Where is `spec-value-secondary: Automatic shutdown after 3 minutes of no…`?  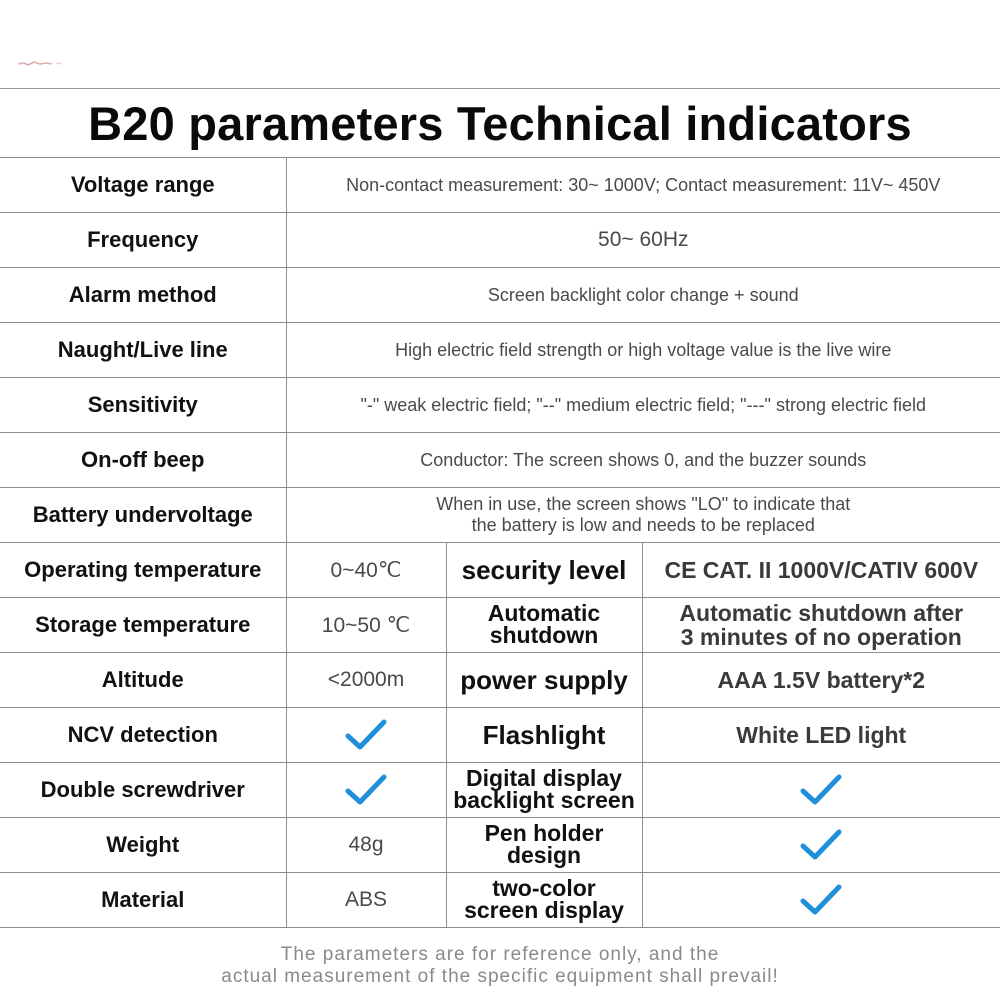
spec-value-secondary: Automatic shutdown after 3 minutes of no… is located at coordinates (820, 625).